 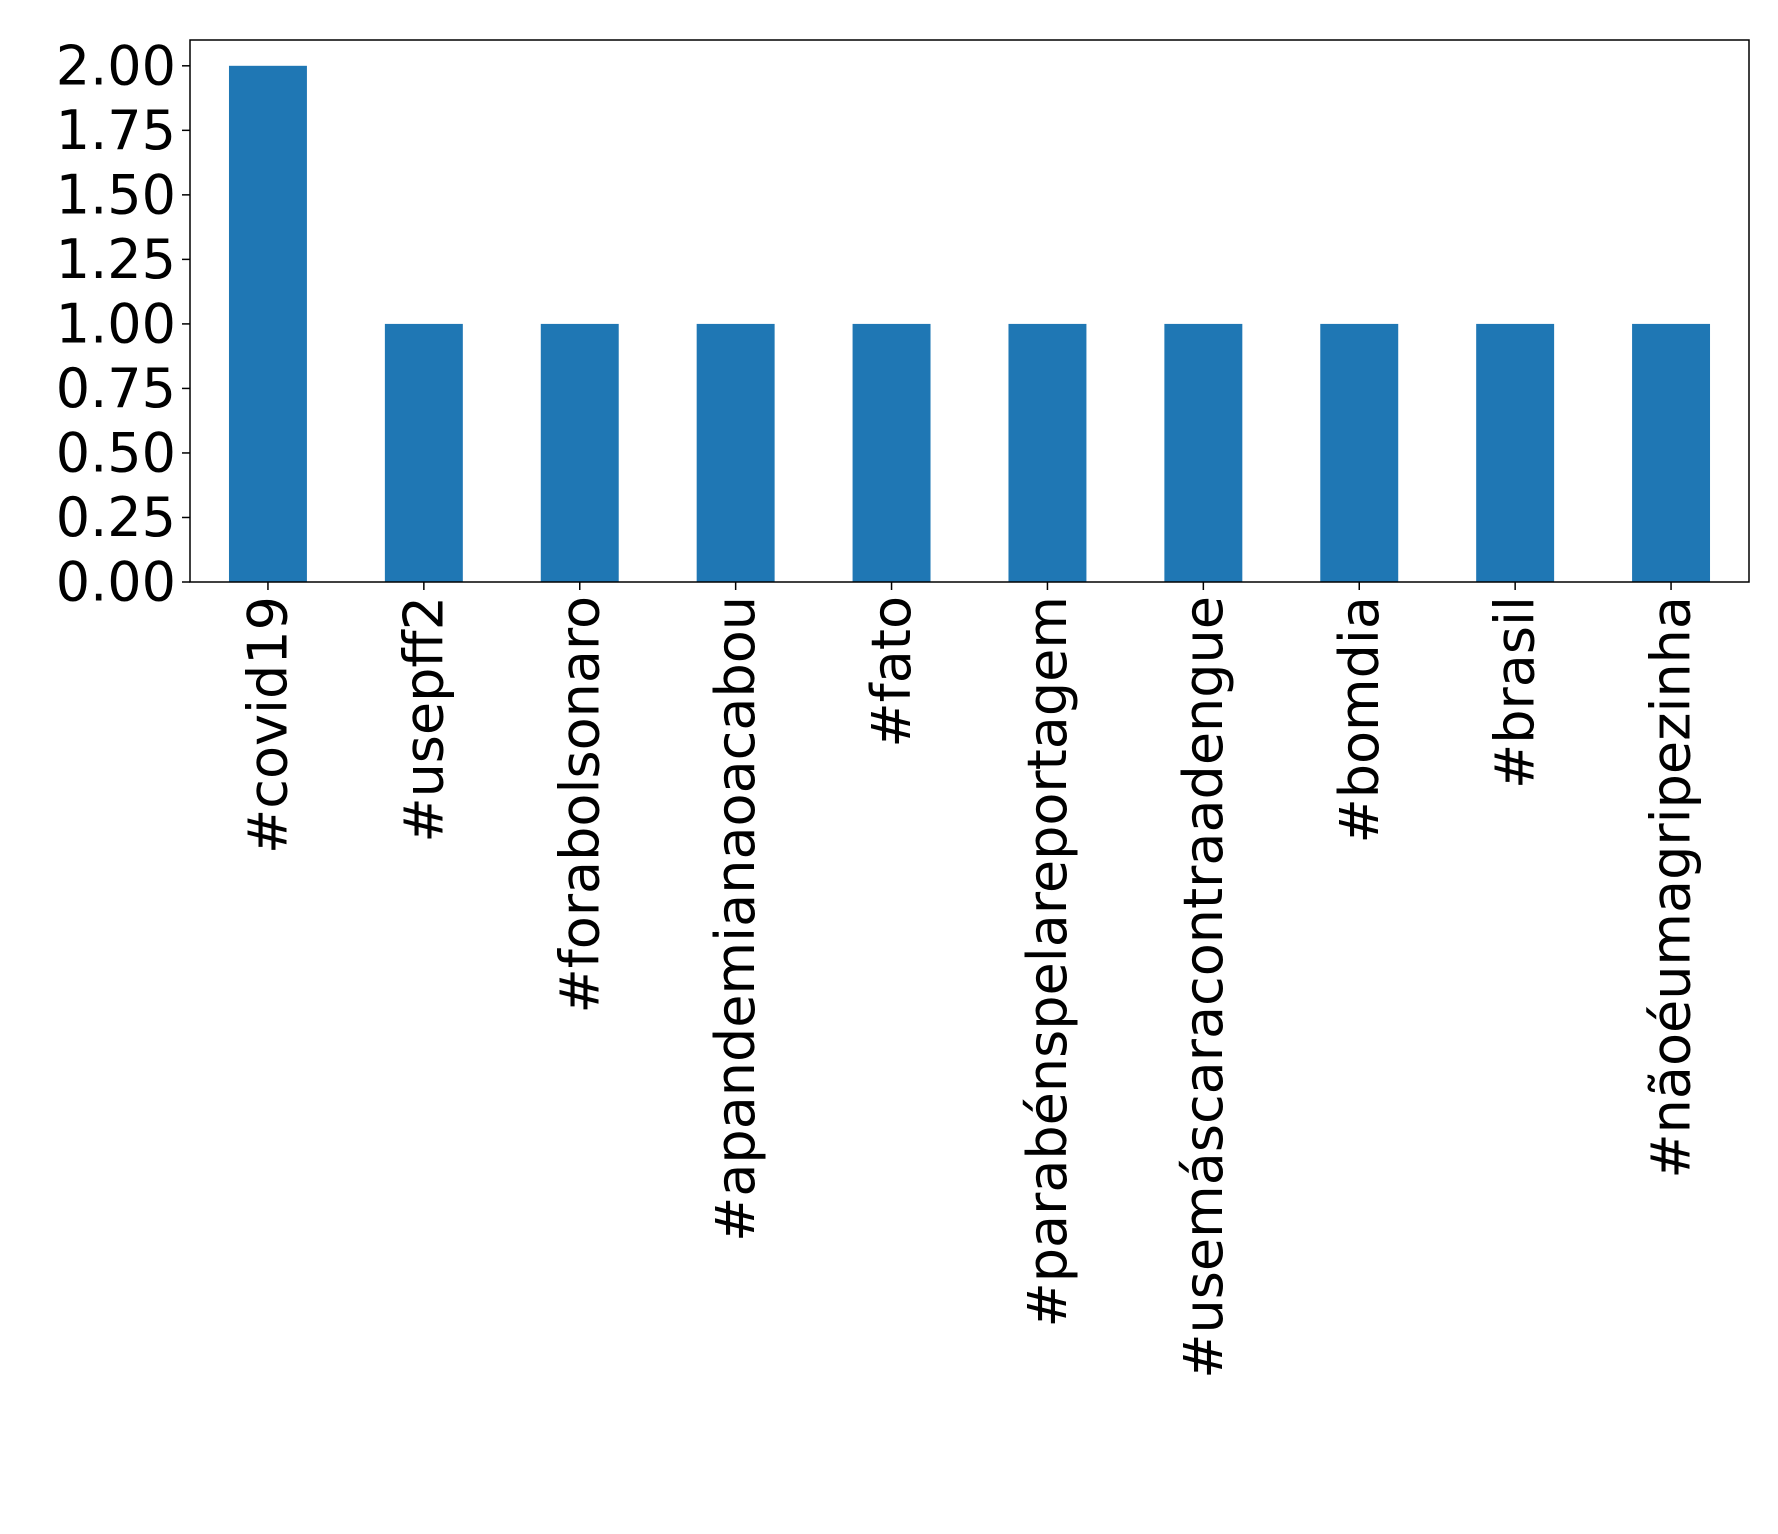 I want to click on x-tick-label: #apandemianaoacabou, so click(x=735, y=919).